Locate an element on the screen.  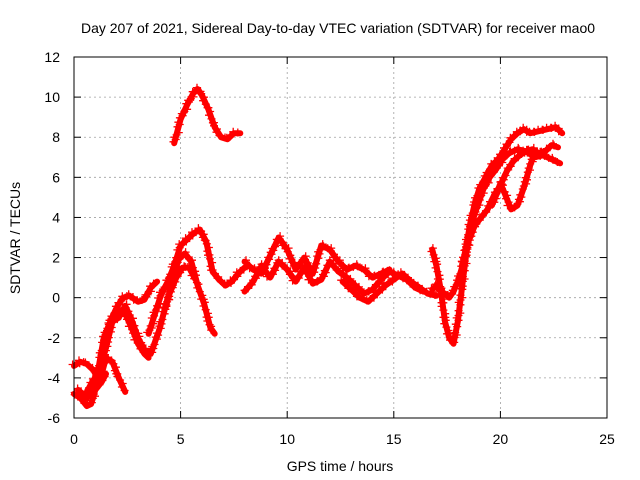
y-tick-label: 2 is located at coordinates (56, 258).